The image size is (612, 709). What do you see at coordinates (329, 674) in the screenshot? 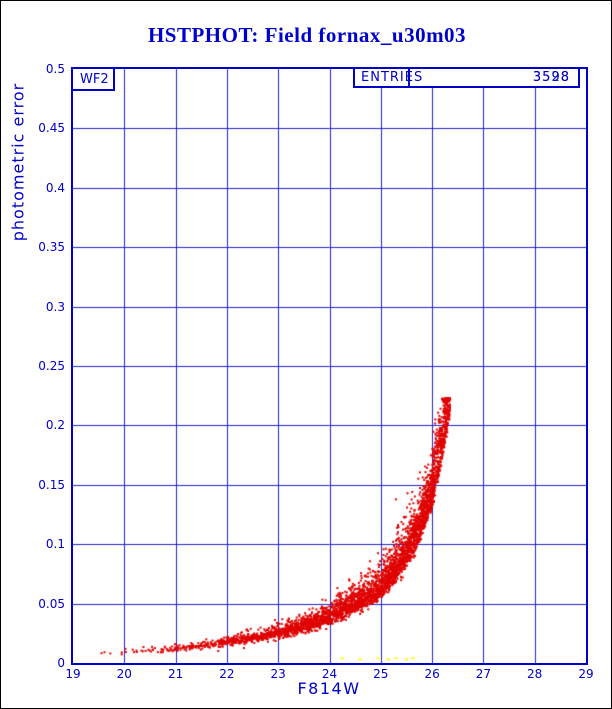
I see `x-tick-label: 24` at bounding box center [329, 674].